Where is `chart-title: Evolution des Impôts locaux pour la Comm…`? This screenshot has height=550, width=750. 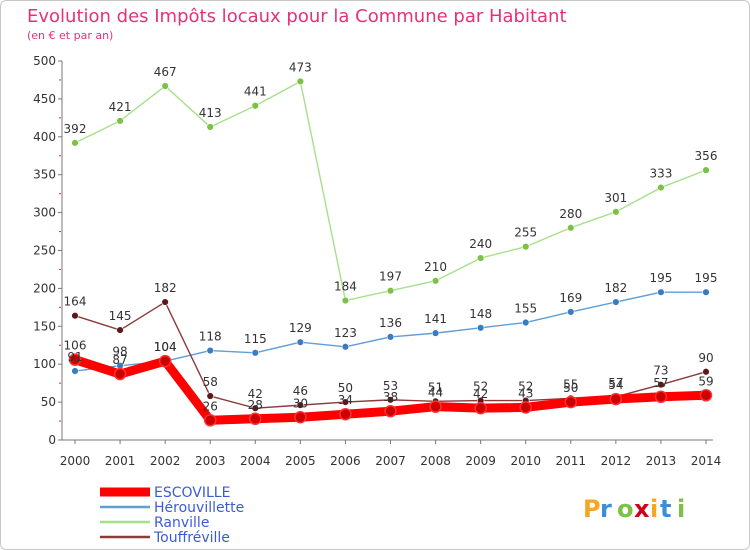 chart-title: Evolution des Impôts locaux pour la Comm… is located at coordinates (297, 16).